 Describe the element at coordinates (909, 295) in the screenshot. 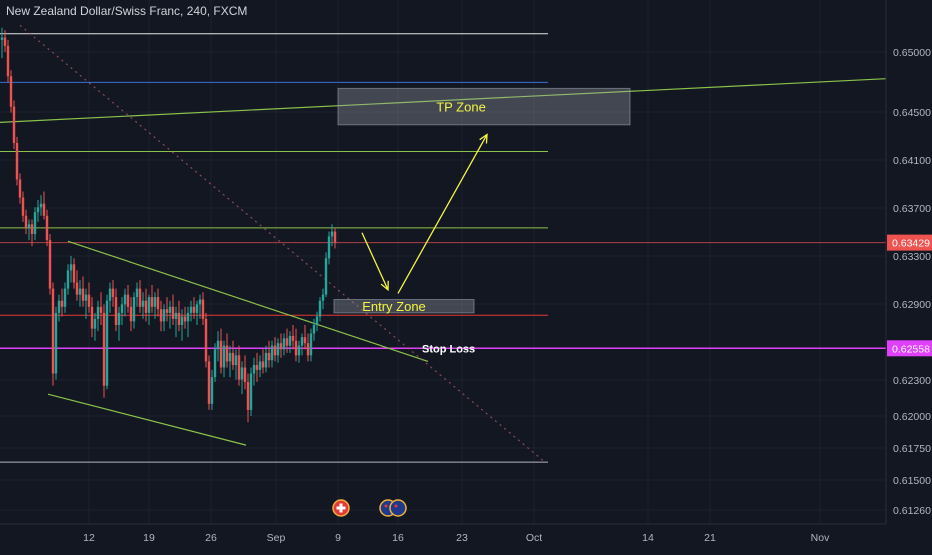

I see `price-tags: 0.63429 0.62558` at that location.